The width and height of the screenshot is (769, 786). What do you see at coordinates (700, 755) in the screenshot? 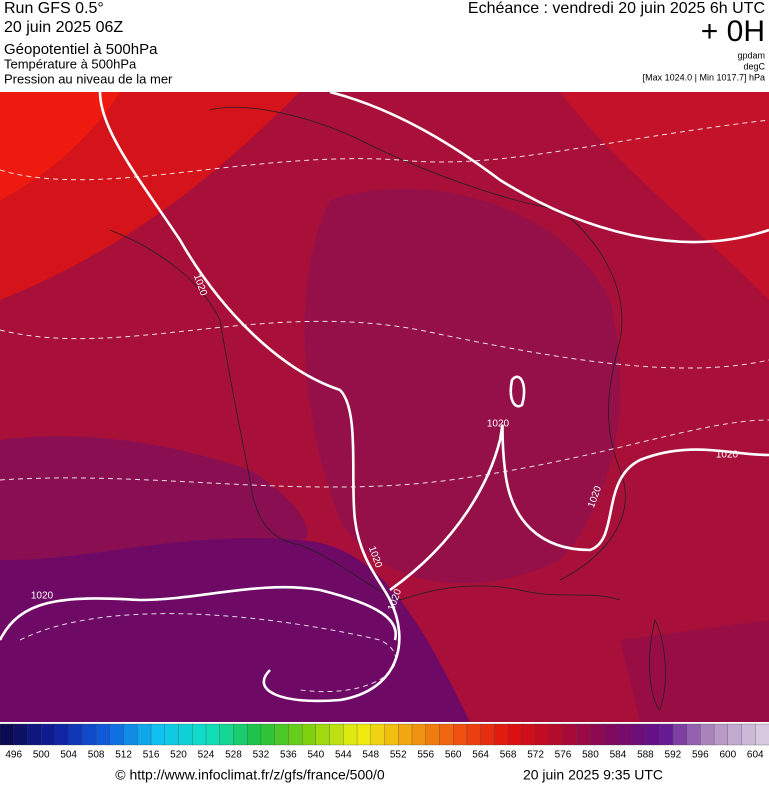
I see `colorbar-label: 596` at bounding box center [700, 755].